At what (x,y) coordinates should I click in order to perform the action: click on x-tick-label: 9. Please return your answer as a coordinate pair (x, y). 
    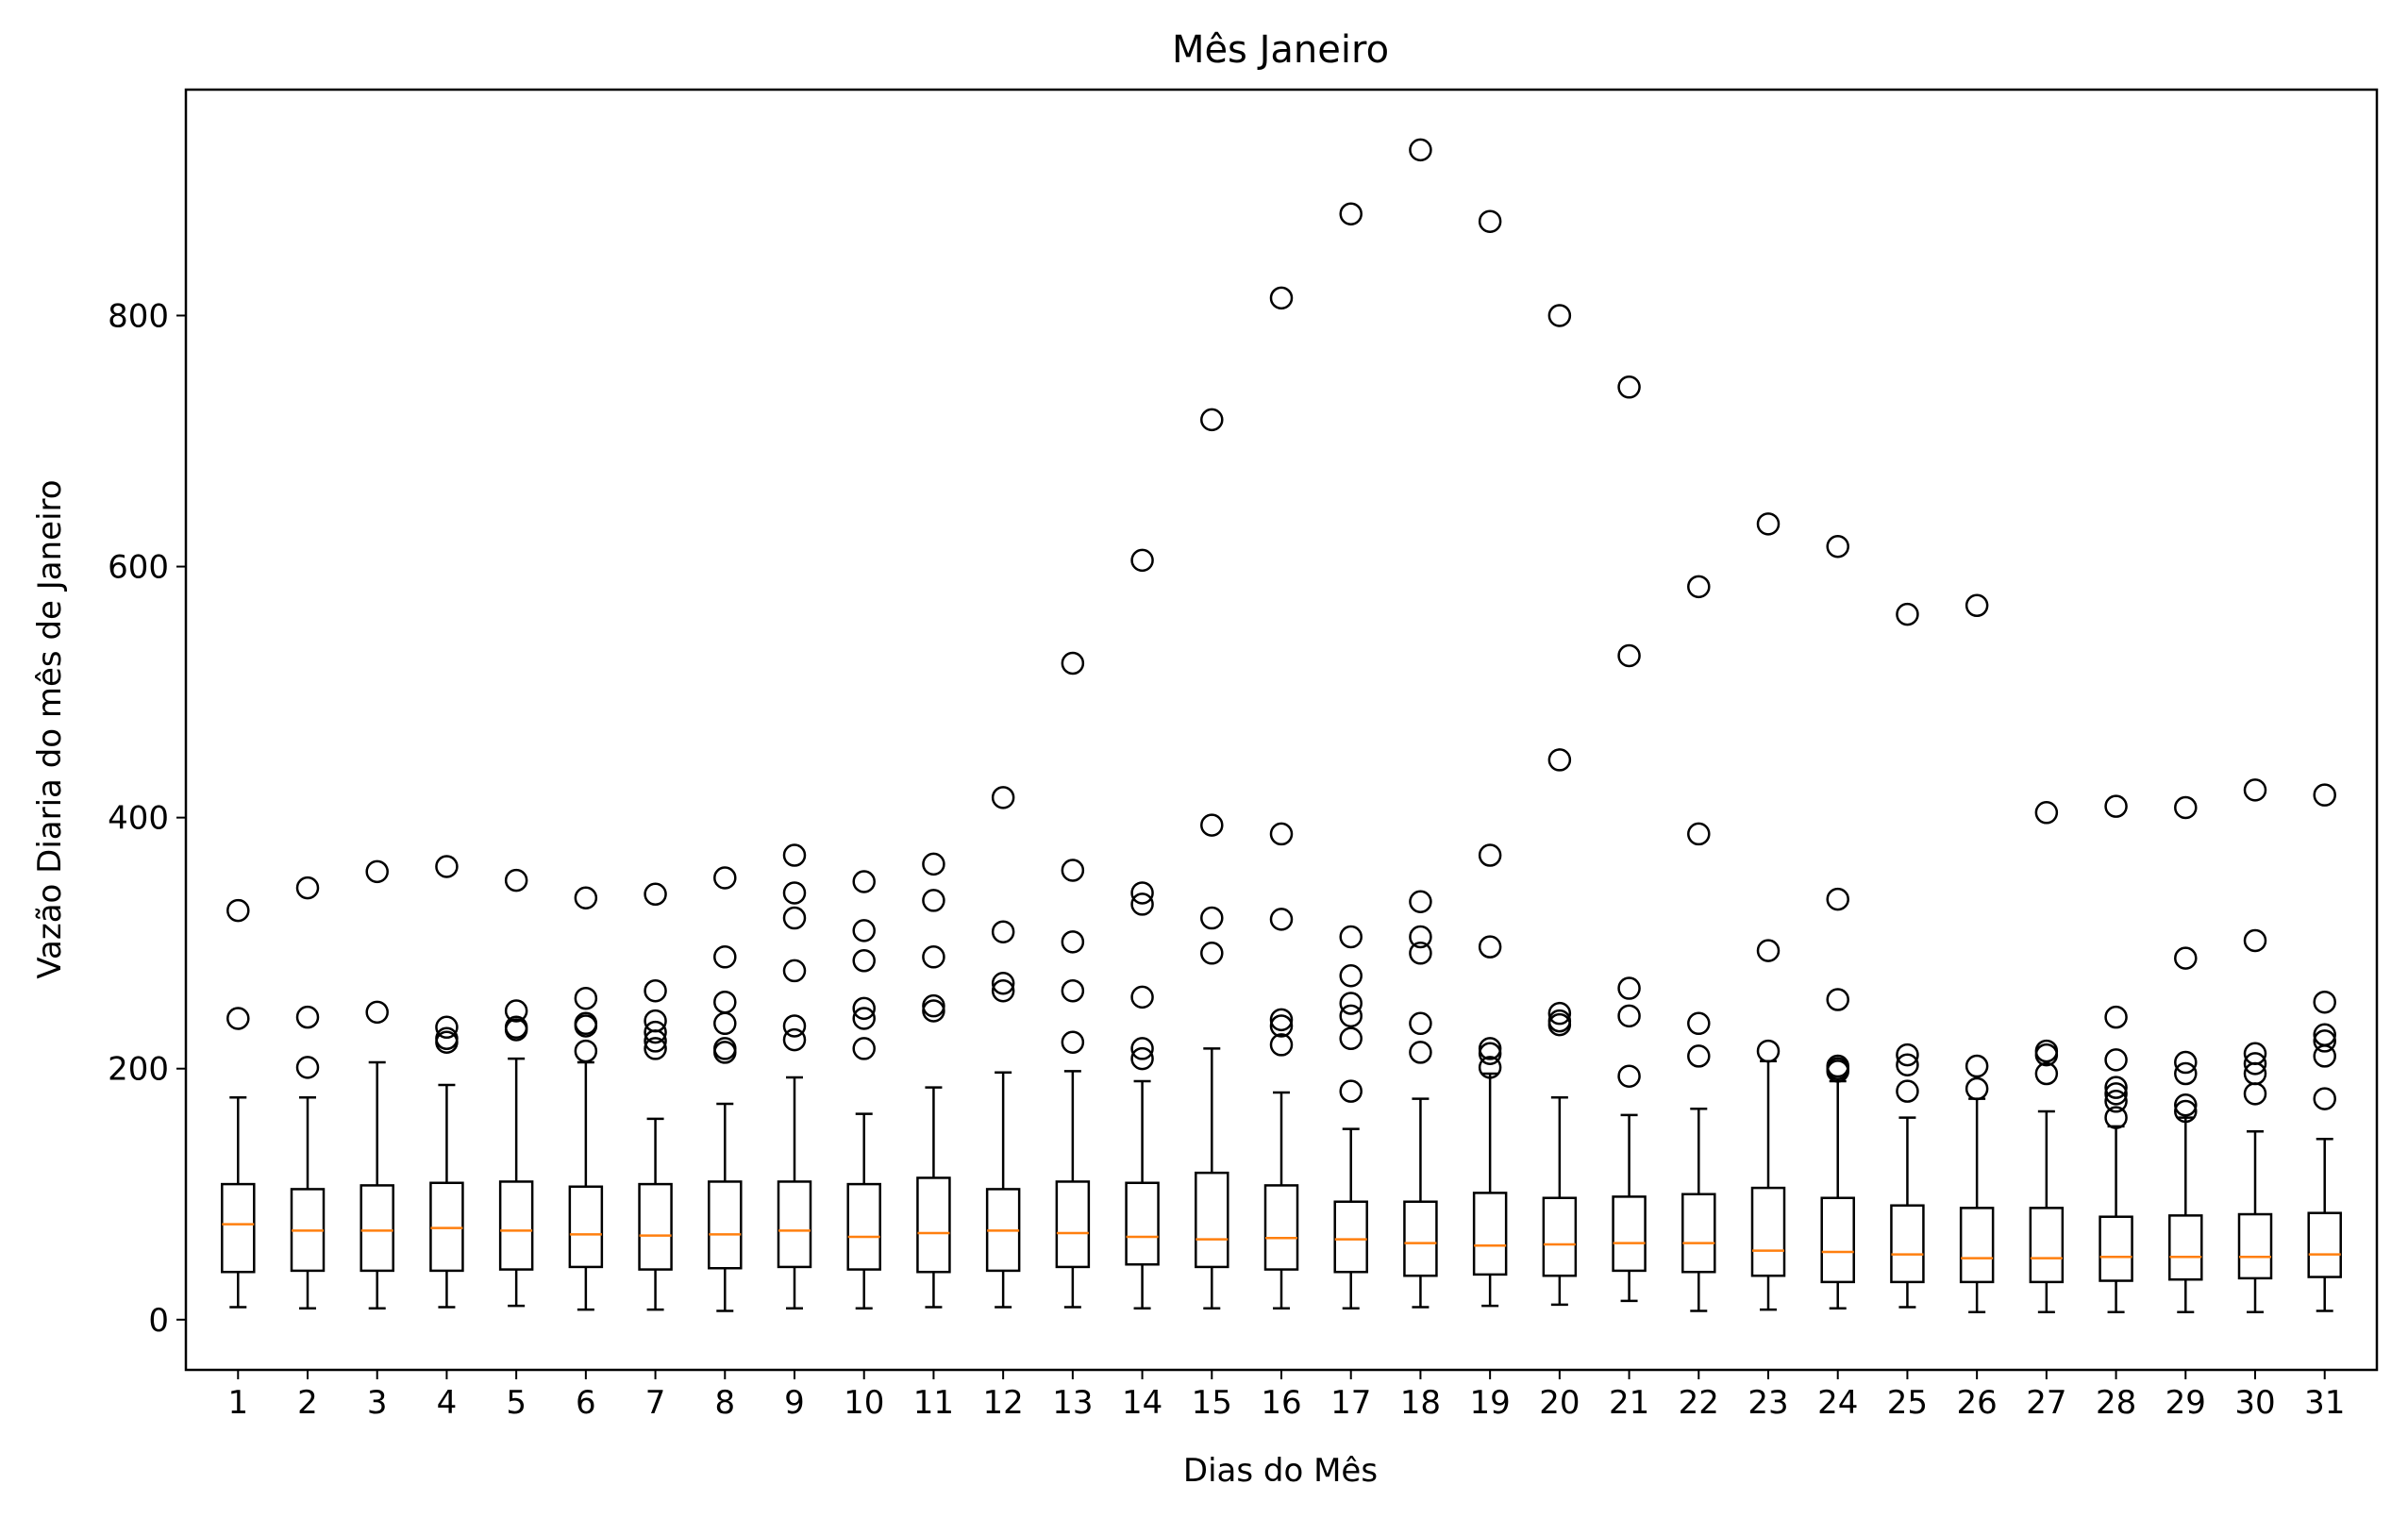
    Looking at the image, I should click on (794, 1403).